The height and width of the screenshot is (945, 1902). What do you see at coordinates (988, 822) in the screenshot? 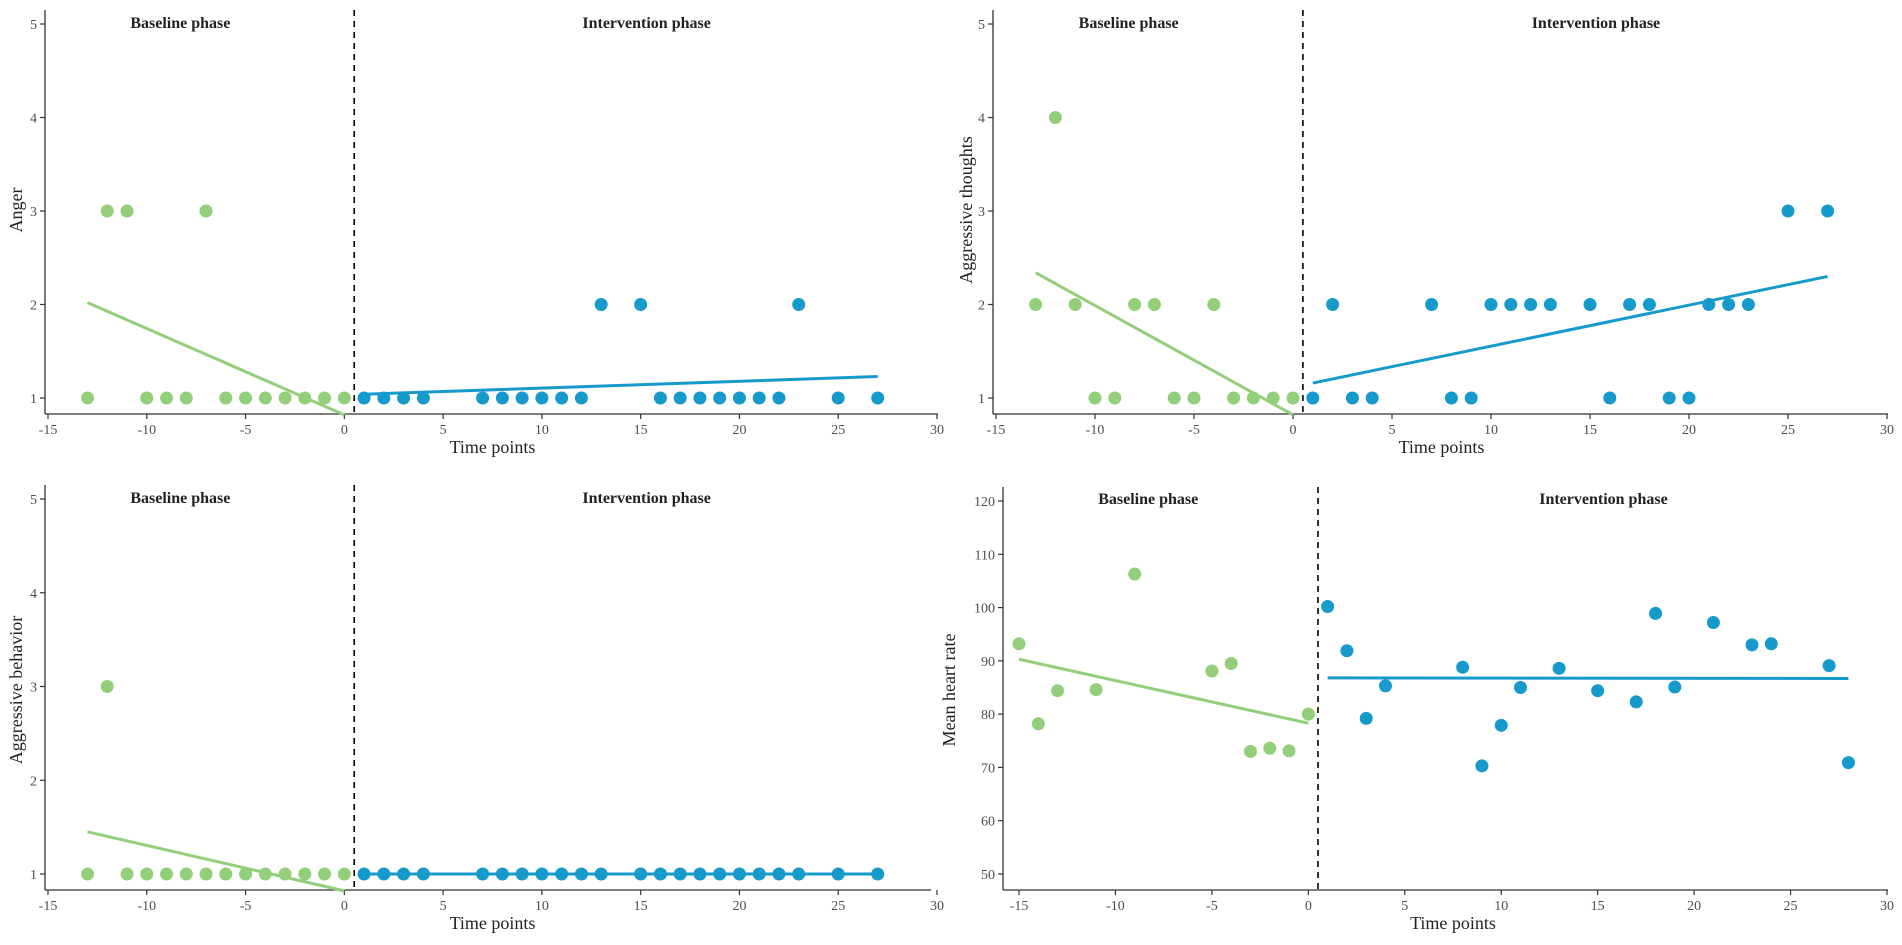
I see `y-tick-label: 60` at bounding box center [988, 822].